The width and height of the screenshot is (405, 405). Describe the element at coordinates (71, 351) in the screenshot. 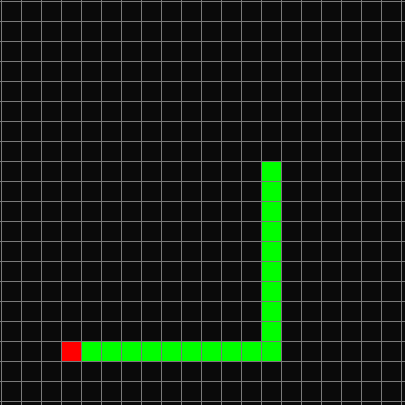

I see `food-pellet` at that location.